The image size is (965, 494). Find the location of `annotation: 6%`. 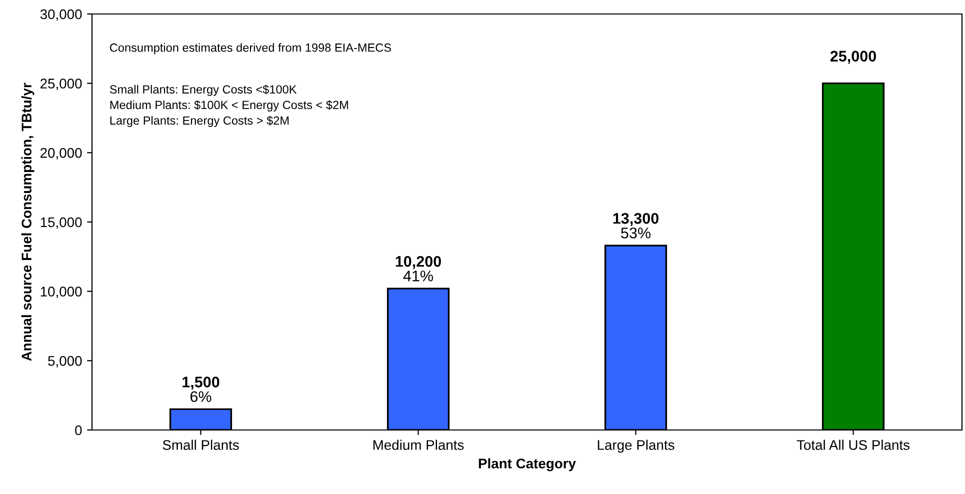

annotation: 6% is located at coordinates (201, 396).